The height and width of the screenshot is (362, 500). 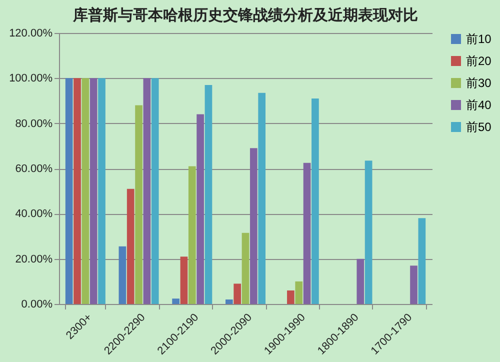 I want to click on y-tick-label: 20.00%, so click(x=34, y=259).